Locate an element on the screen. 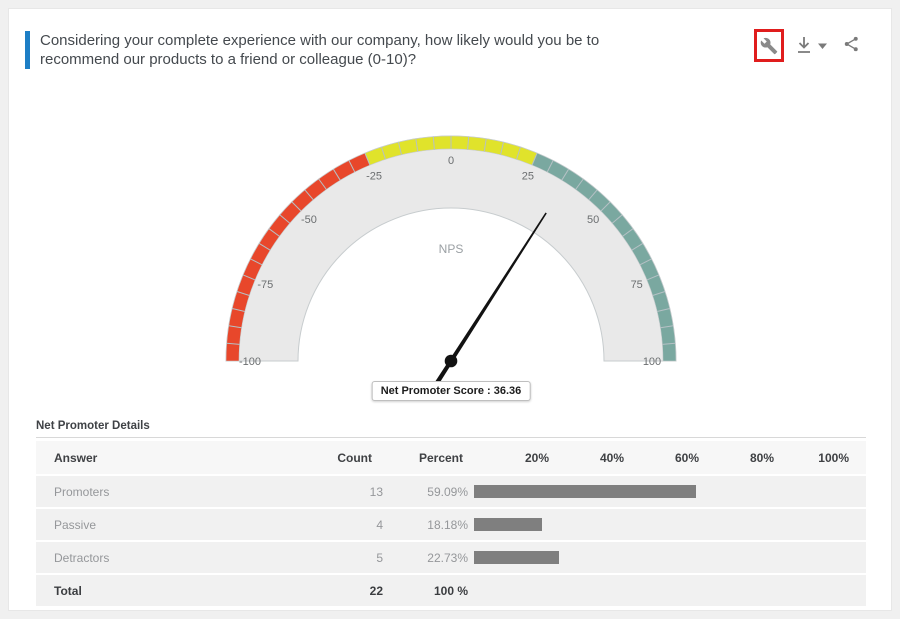 The height and width of the screenshot is (619, 900). header-axis-80: 80% is located at coordinates (761, 457).